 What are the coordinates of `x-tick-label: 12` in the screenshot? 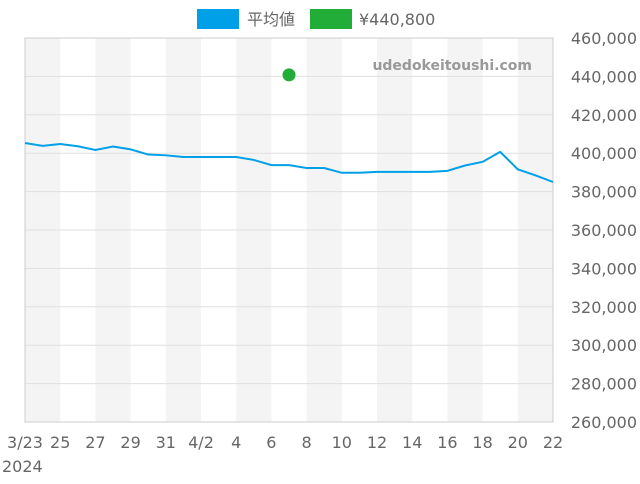 It's located at (377, 442).